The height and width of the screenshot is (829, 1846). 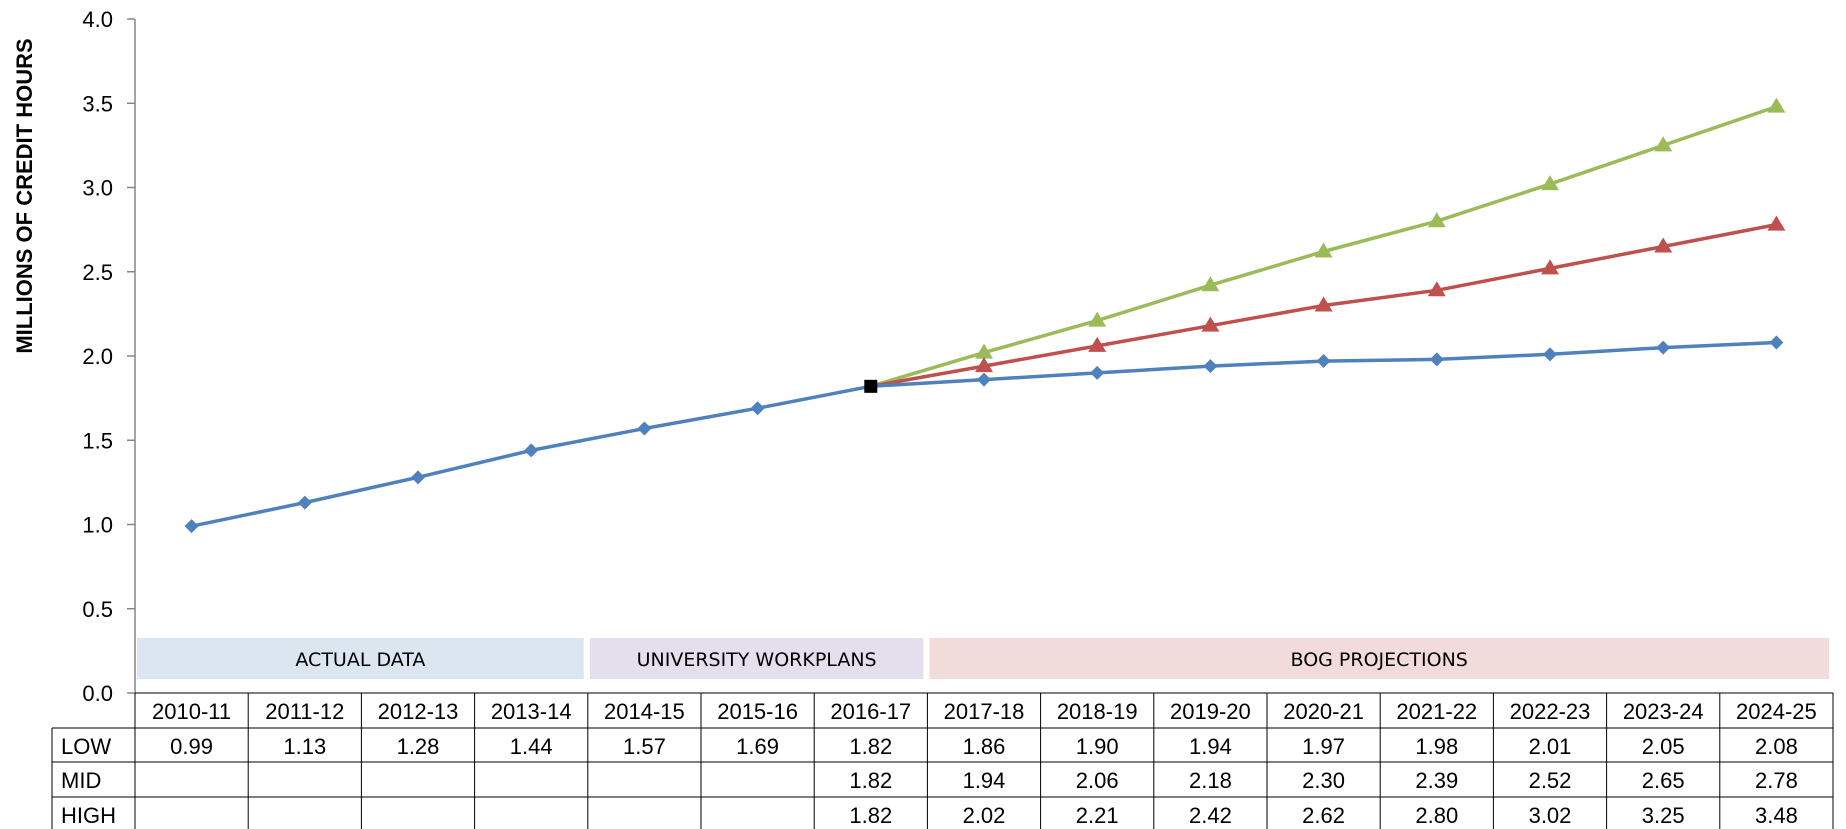 I want to click on table-cell: 1.44, so click(x=531, y=746).